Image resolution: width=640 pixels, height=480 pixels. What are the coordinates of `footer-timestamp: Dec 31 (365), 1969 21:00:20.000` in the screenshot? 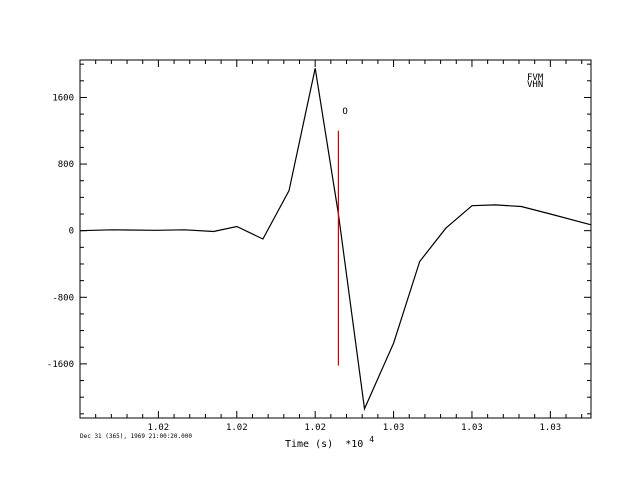 It's located at (136, 436).